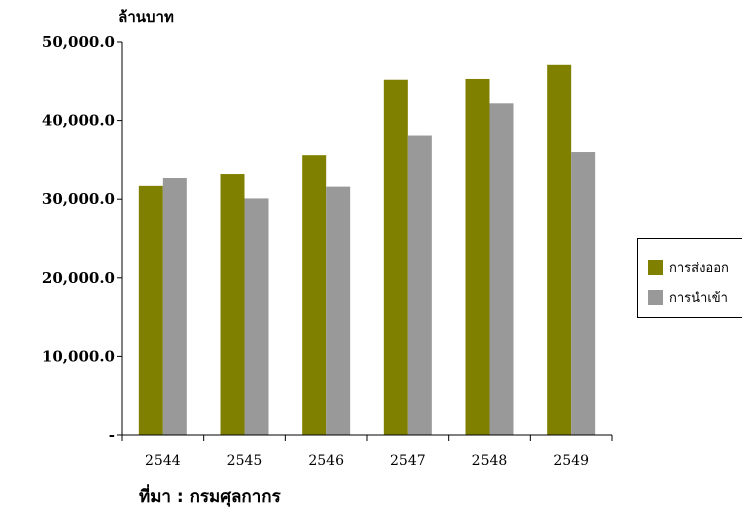  What do you see at coordinates (112, 435) in the screenshot?
I see `y-tick-label: -` at bounding box center [112, 435].